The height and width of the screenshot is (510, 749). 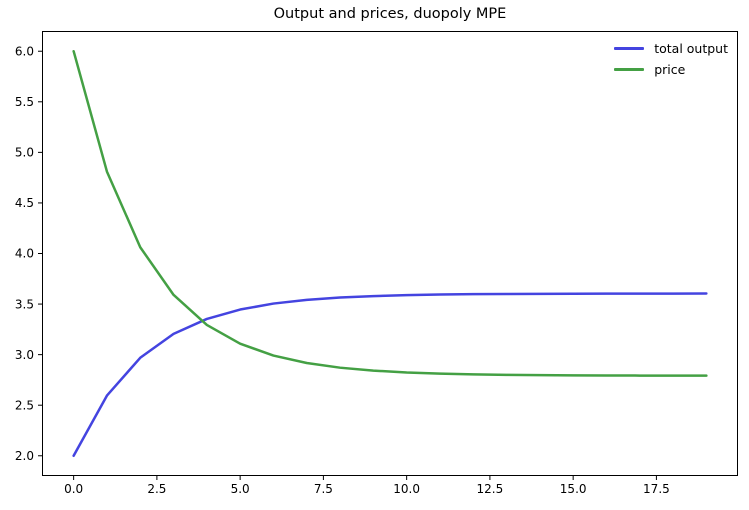 I want to click on legend: total output price, so click(x=671, y=59).